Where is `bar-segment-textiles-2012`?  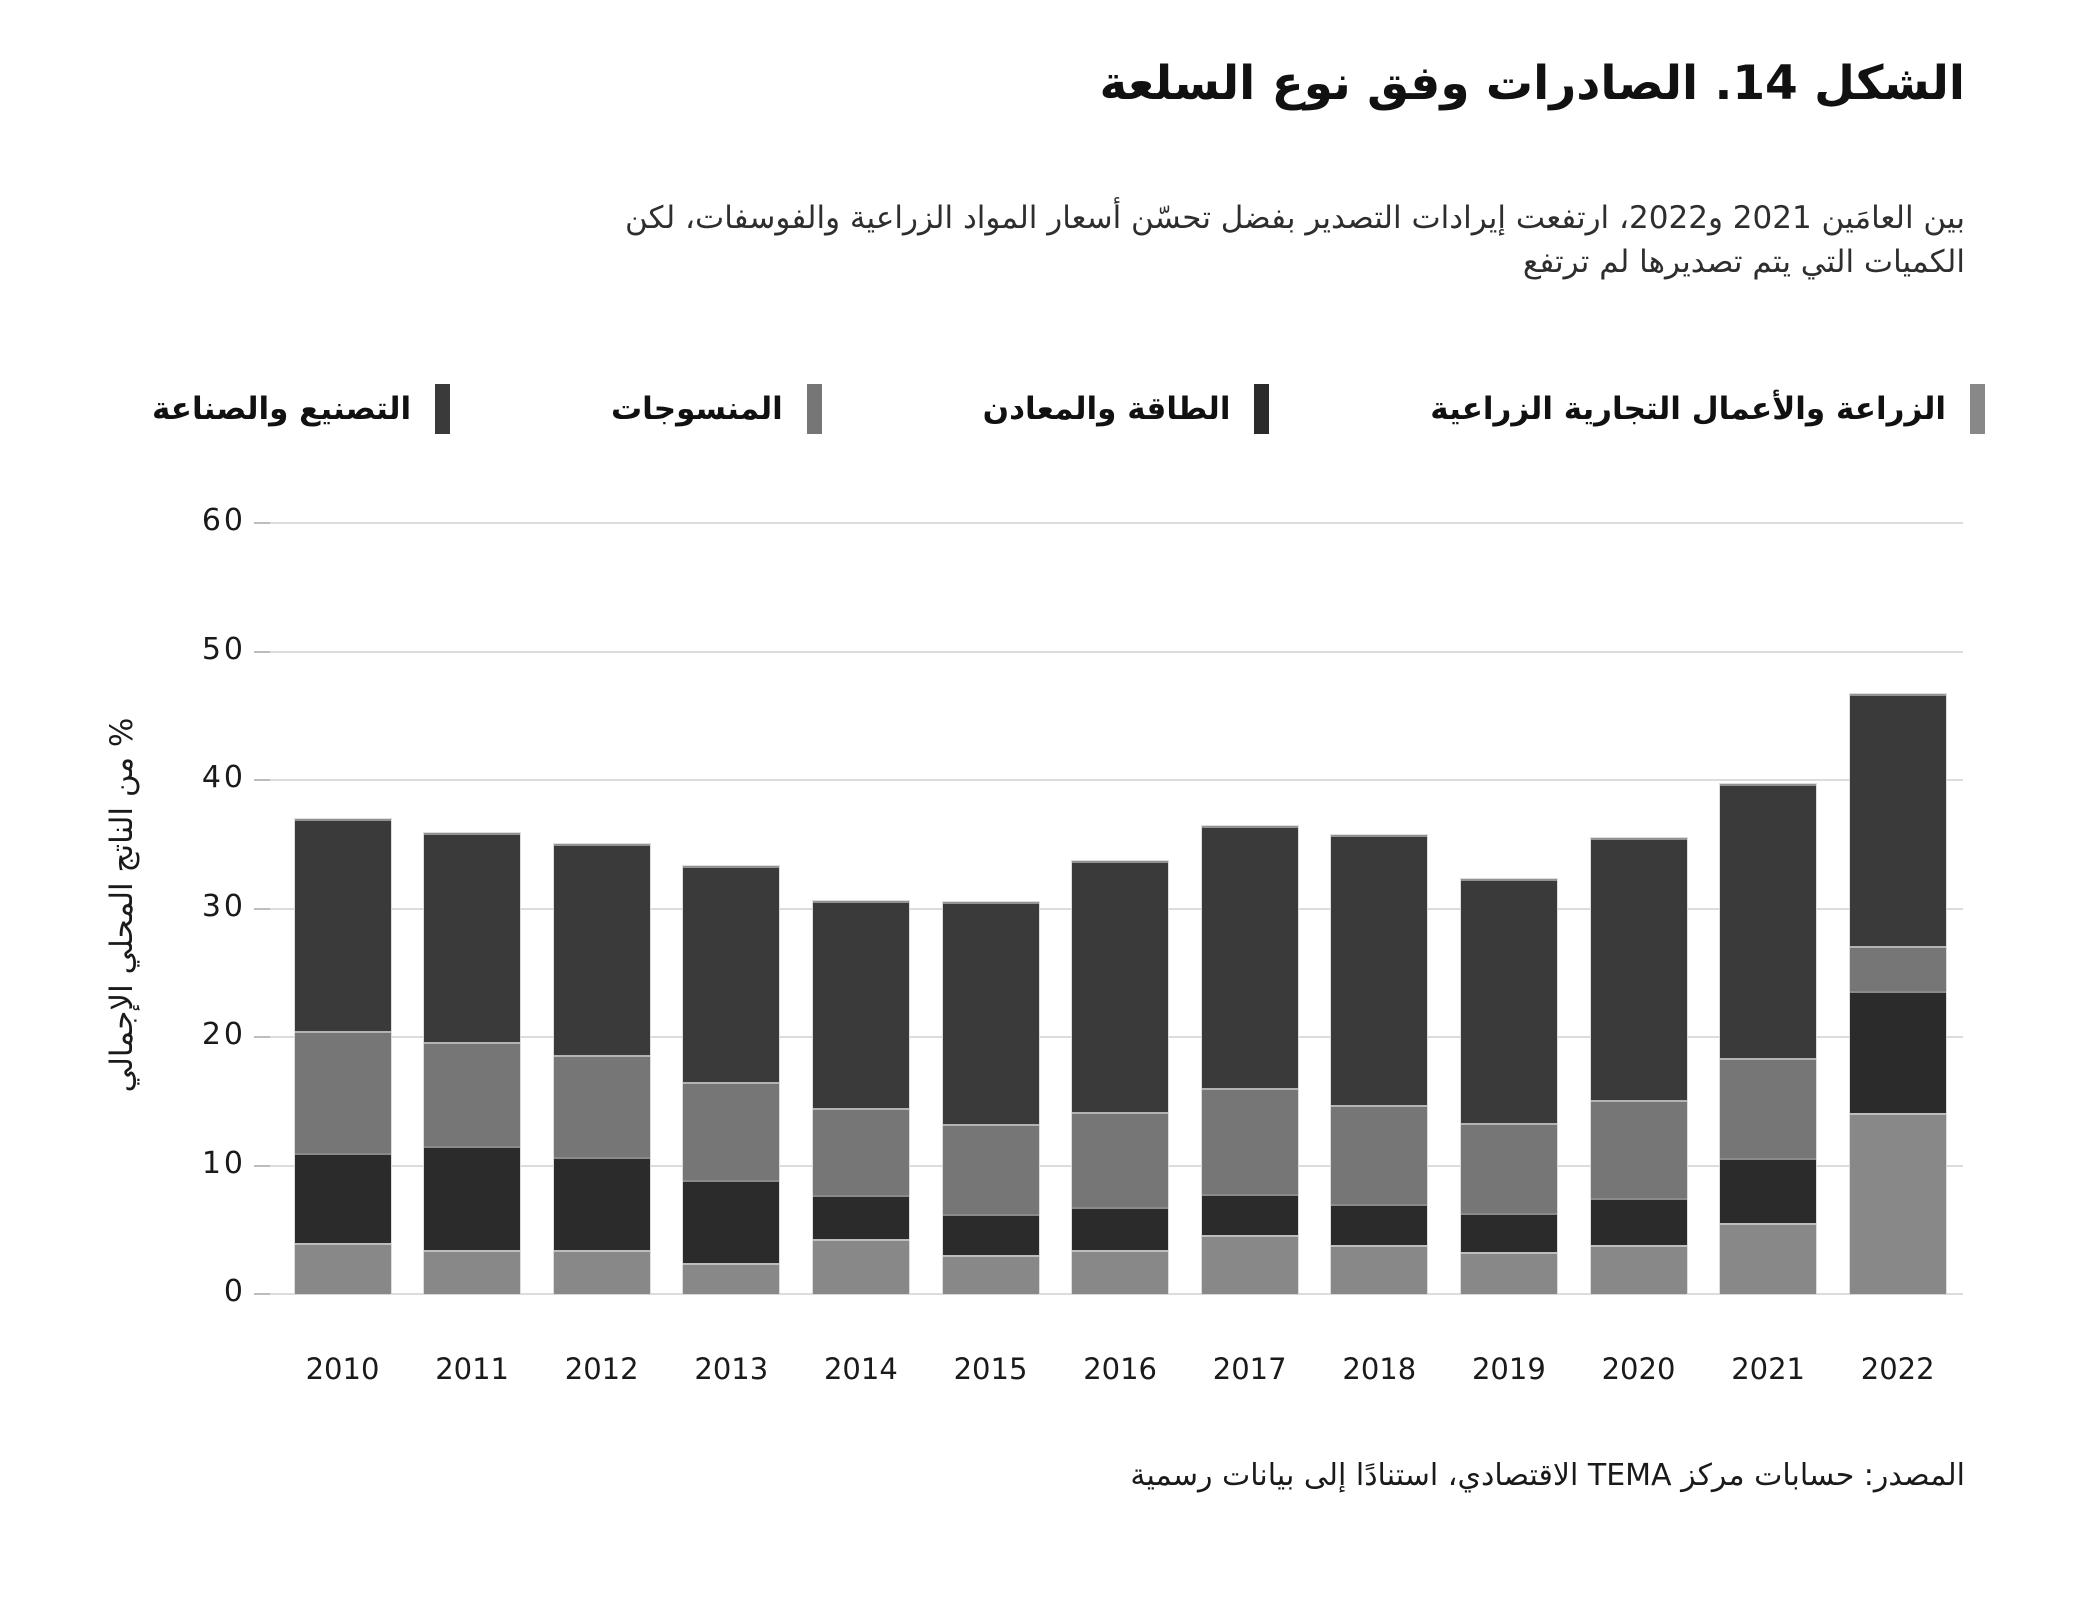 bar-segment-textiles-2012 is located at coordinates (601, 1106).